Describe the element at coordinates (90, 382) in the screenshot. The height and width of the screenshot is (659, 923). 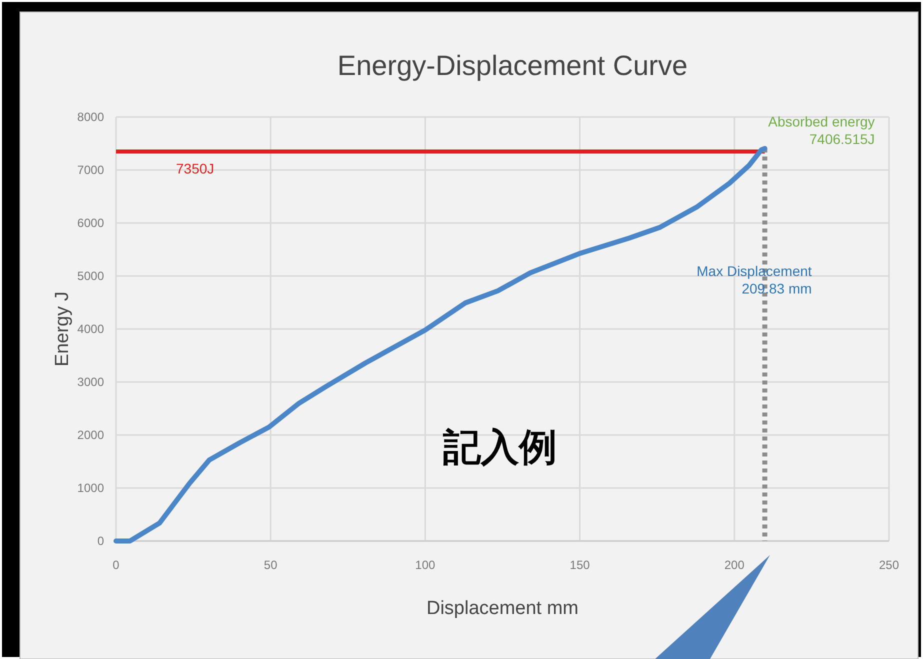
I see `y-tick-label: 3000` at that location.